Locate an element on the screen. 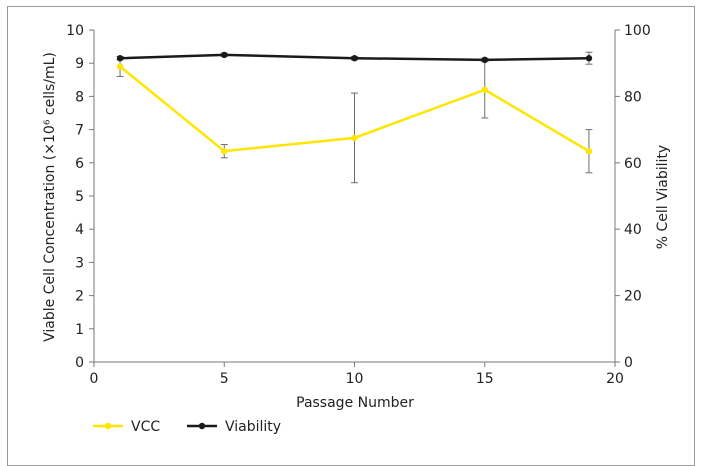 This screenshot has width=704, height=466. vcc-legend-label: VCC is located at coordinates (145, 427).